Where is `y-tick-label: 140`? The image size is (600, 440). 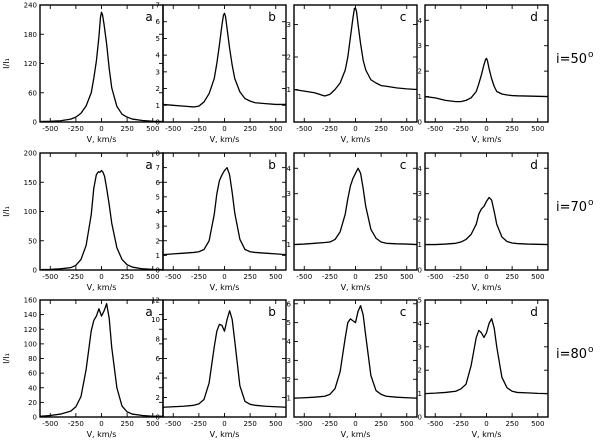
y-tick-label: 140 is located at coordinates (30, 315).